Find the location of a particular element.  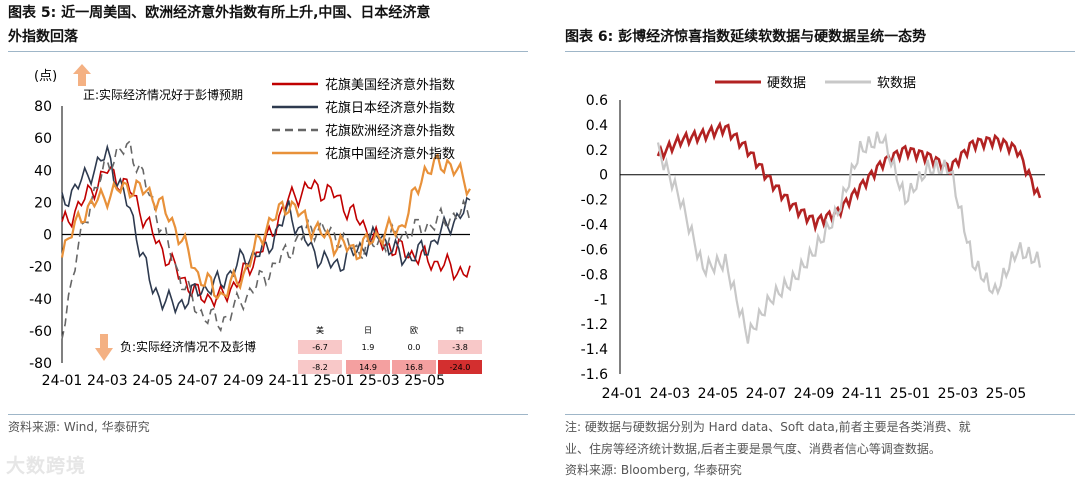

y-tick-label: -0.2 is located at coordinates (594, 201).